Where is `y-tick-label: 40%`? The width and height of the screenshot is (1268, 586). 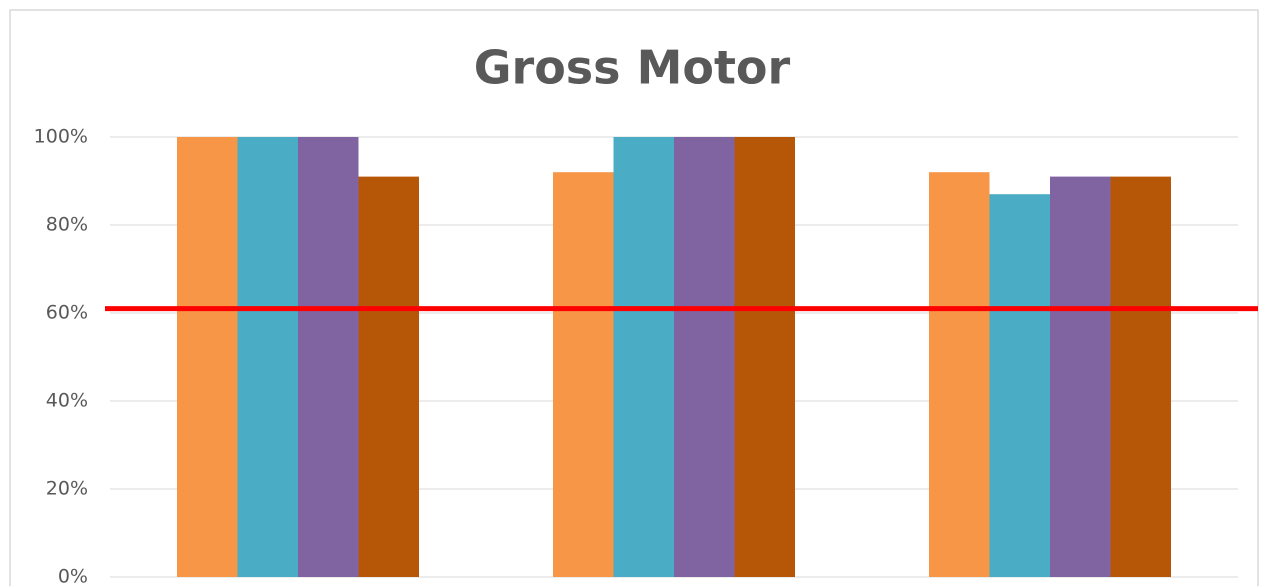 y-tick-label: 40% is located at coordinates (67, 401).